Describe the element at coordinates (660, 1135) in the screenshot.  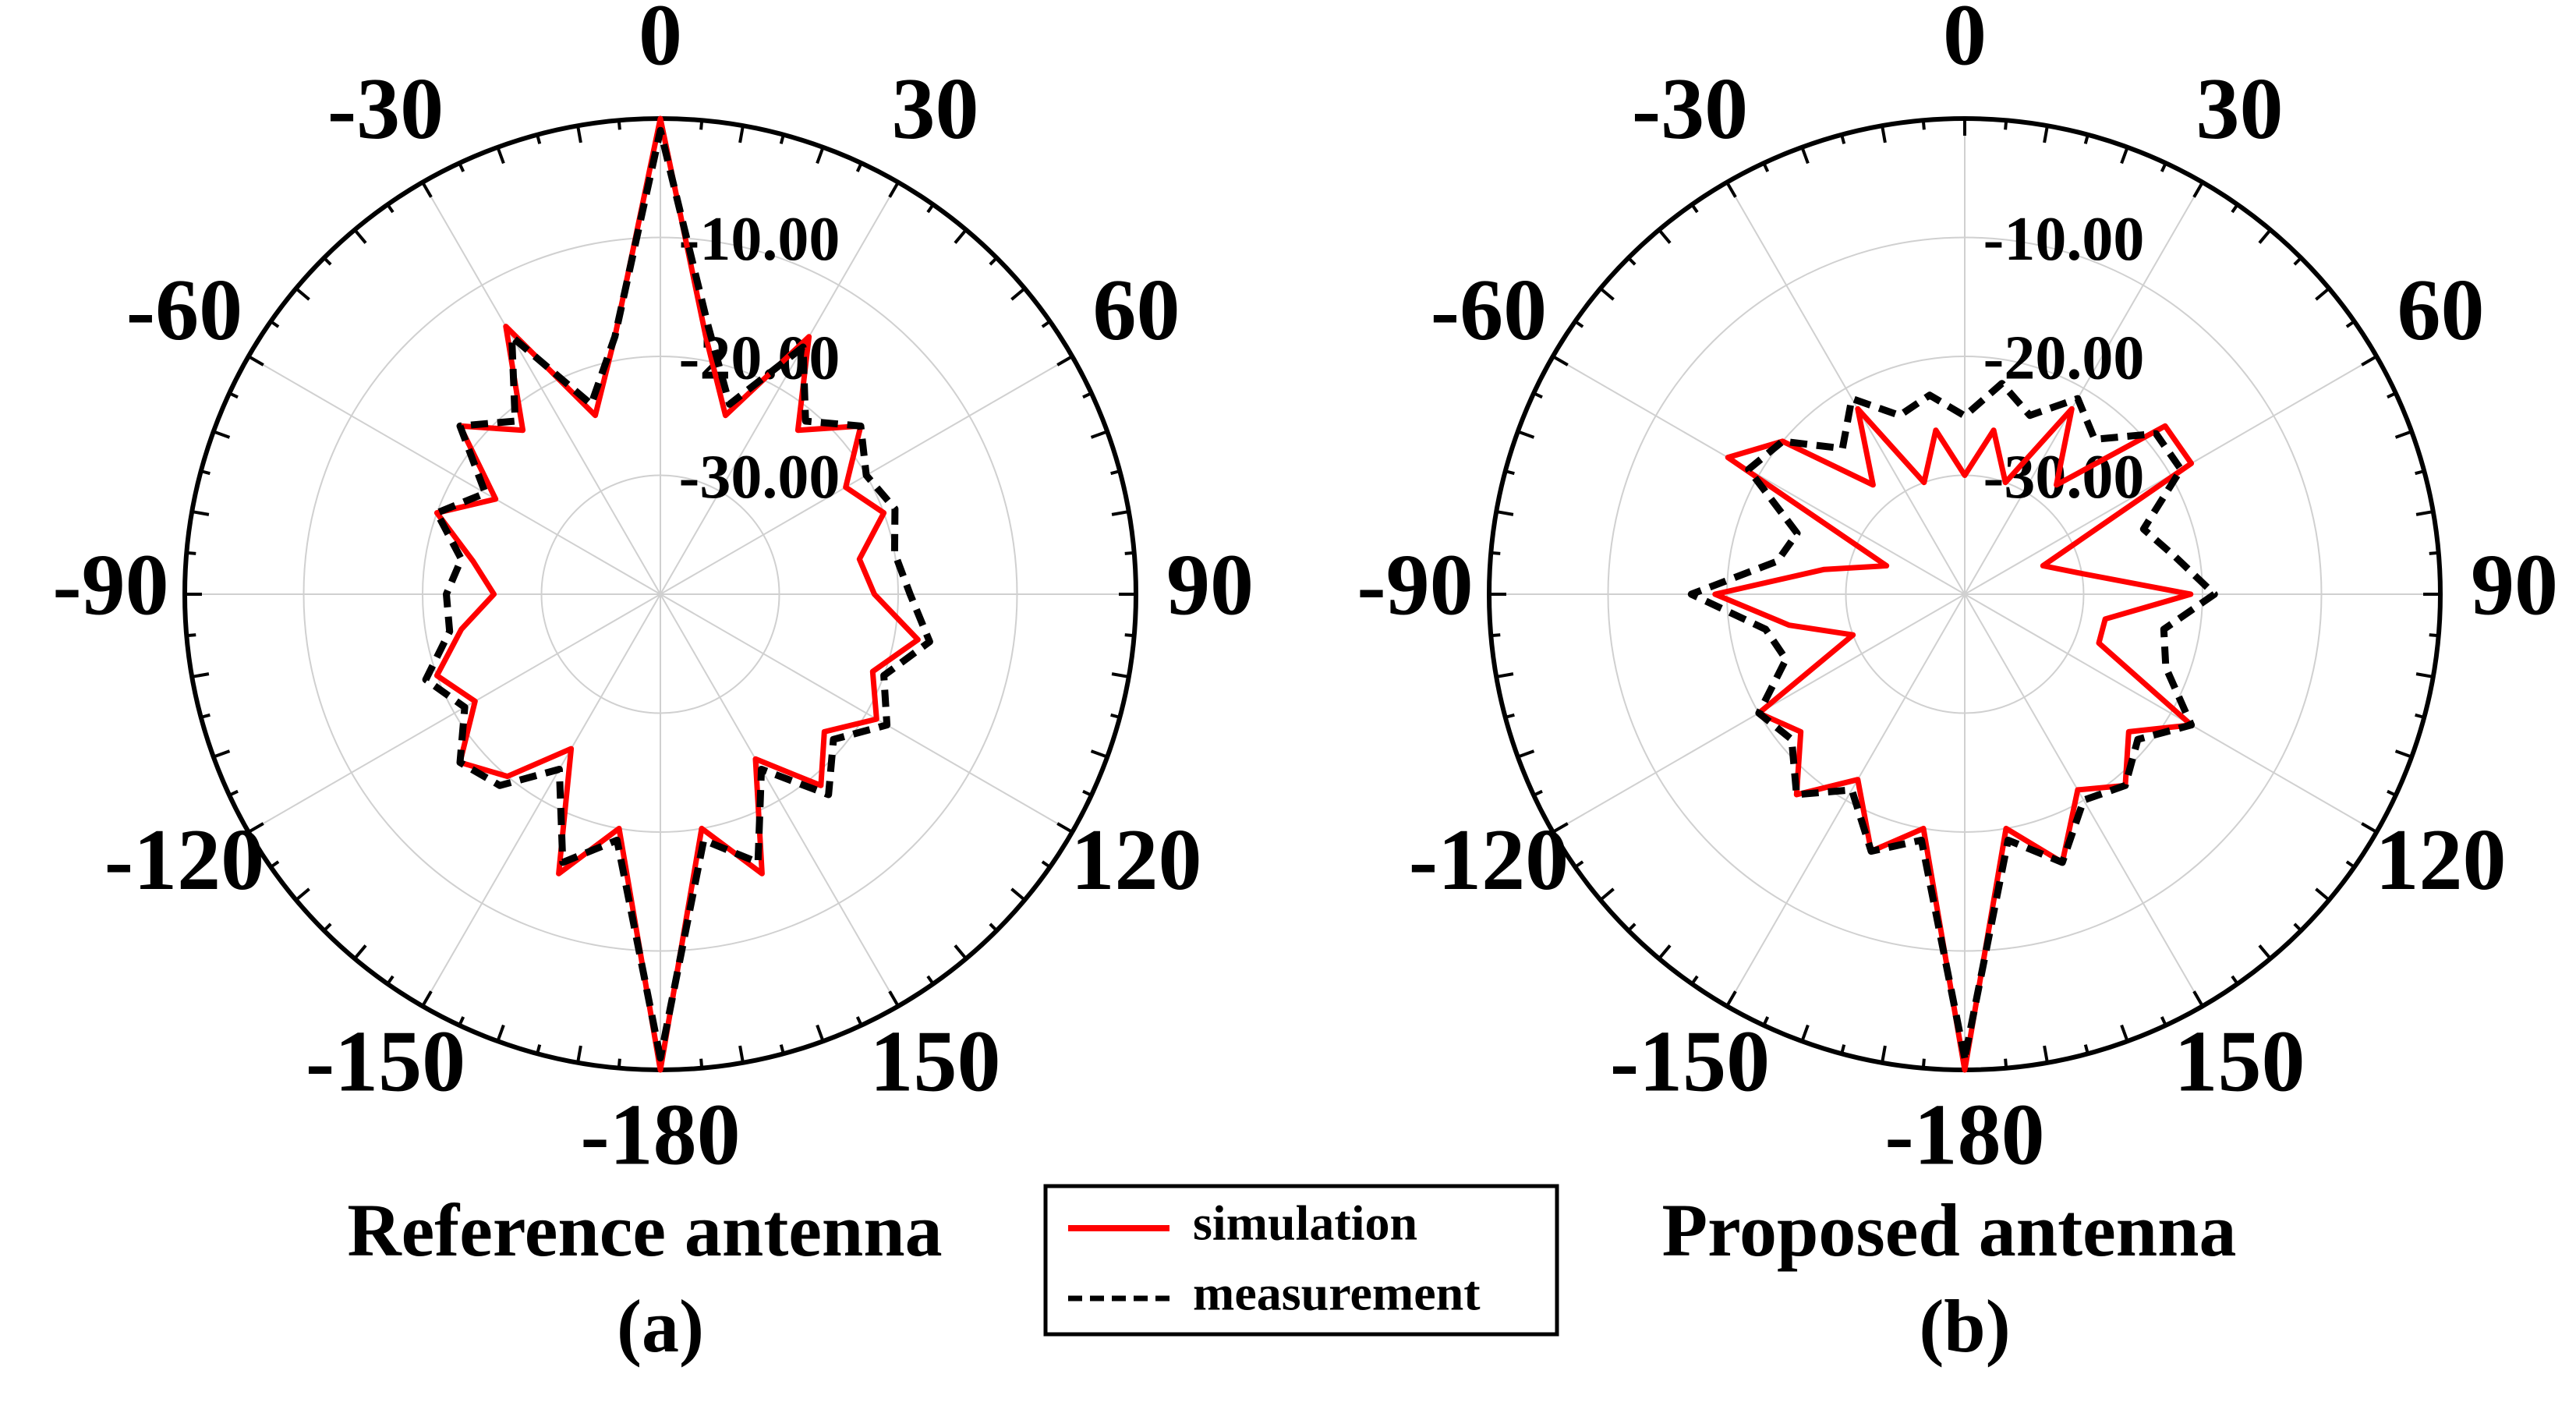
I see `angle-label: -180` at that location.